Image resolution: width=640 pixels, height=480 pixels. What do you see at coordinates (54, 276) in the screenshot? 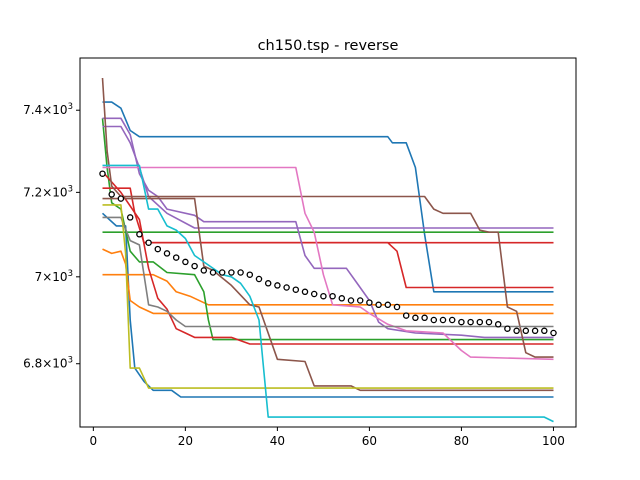
I see `y-tick-label: 7×103` at bounding box center [54, 276].